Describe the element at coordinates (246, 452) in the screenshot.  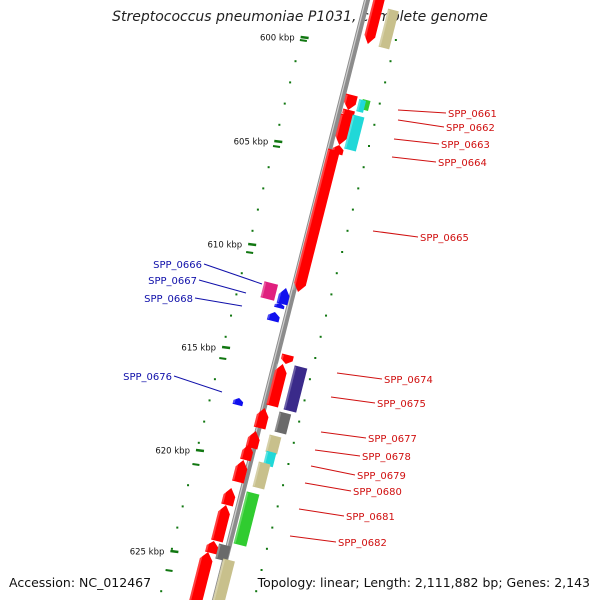
I see `gene-spp-0678b` at that location.